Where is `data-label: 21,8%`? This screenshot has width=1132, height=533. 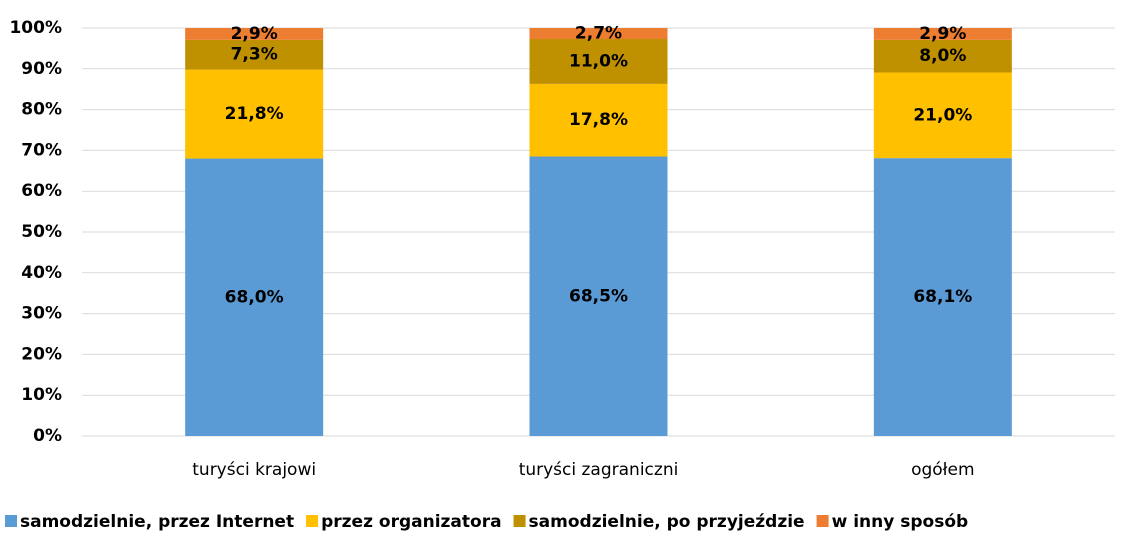
data-label: 21,8% is located at coordinates (254, 114).